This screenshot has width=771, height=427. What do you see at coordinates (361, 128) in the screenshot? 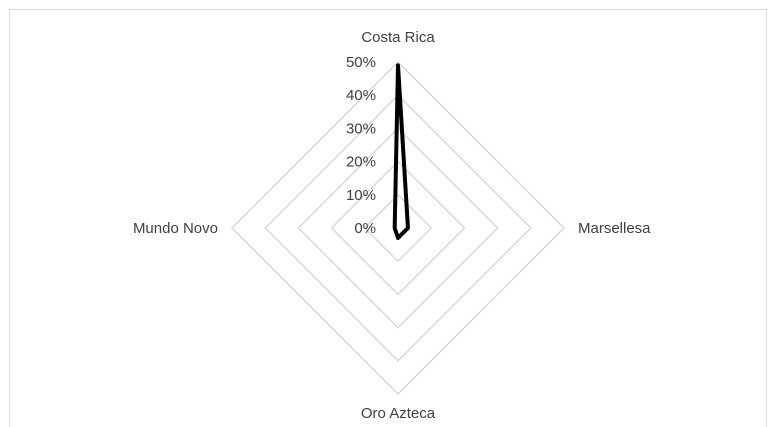
I see `tick-label: 30%` at bounding box center [361, 128].